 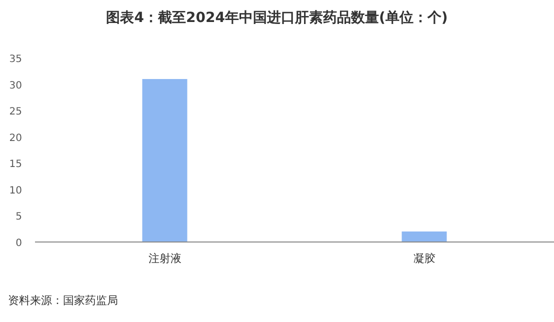 What do you see at coordinates (19, 243) in the screenshot?
I see `y-tick-label: 0` at bounding box center [19, 243].